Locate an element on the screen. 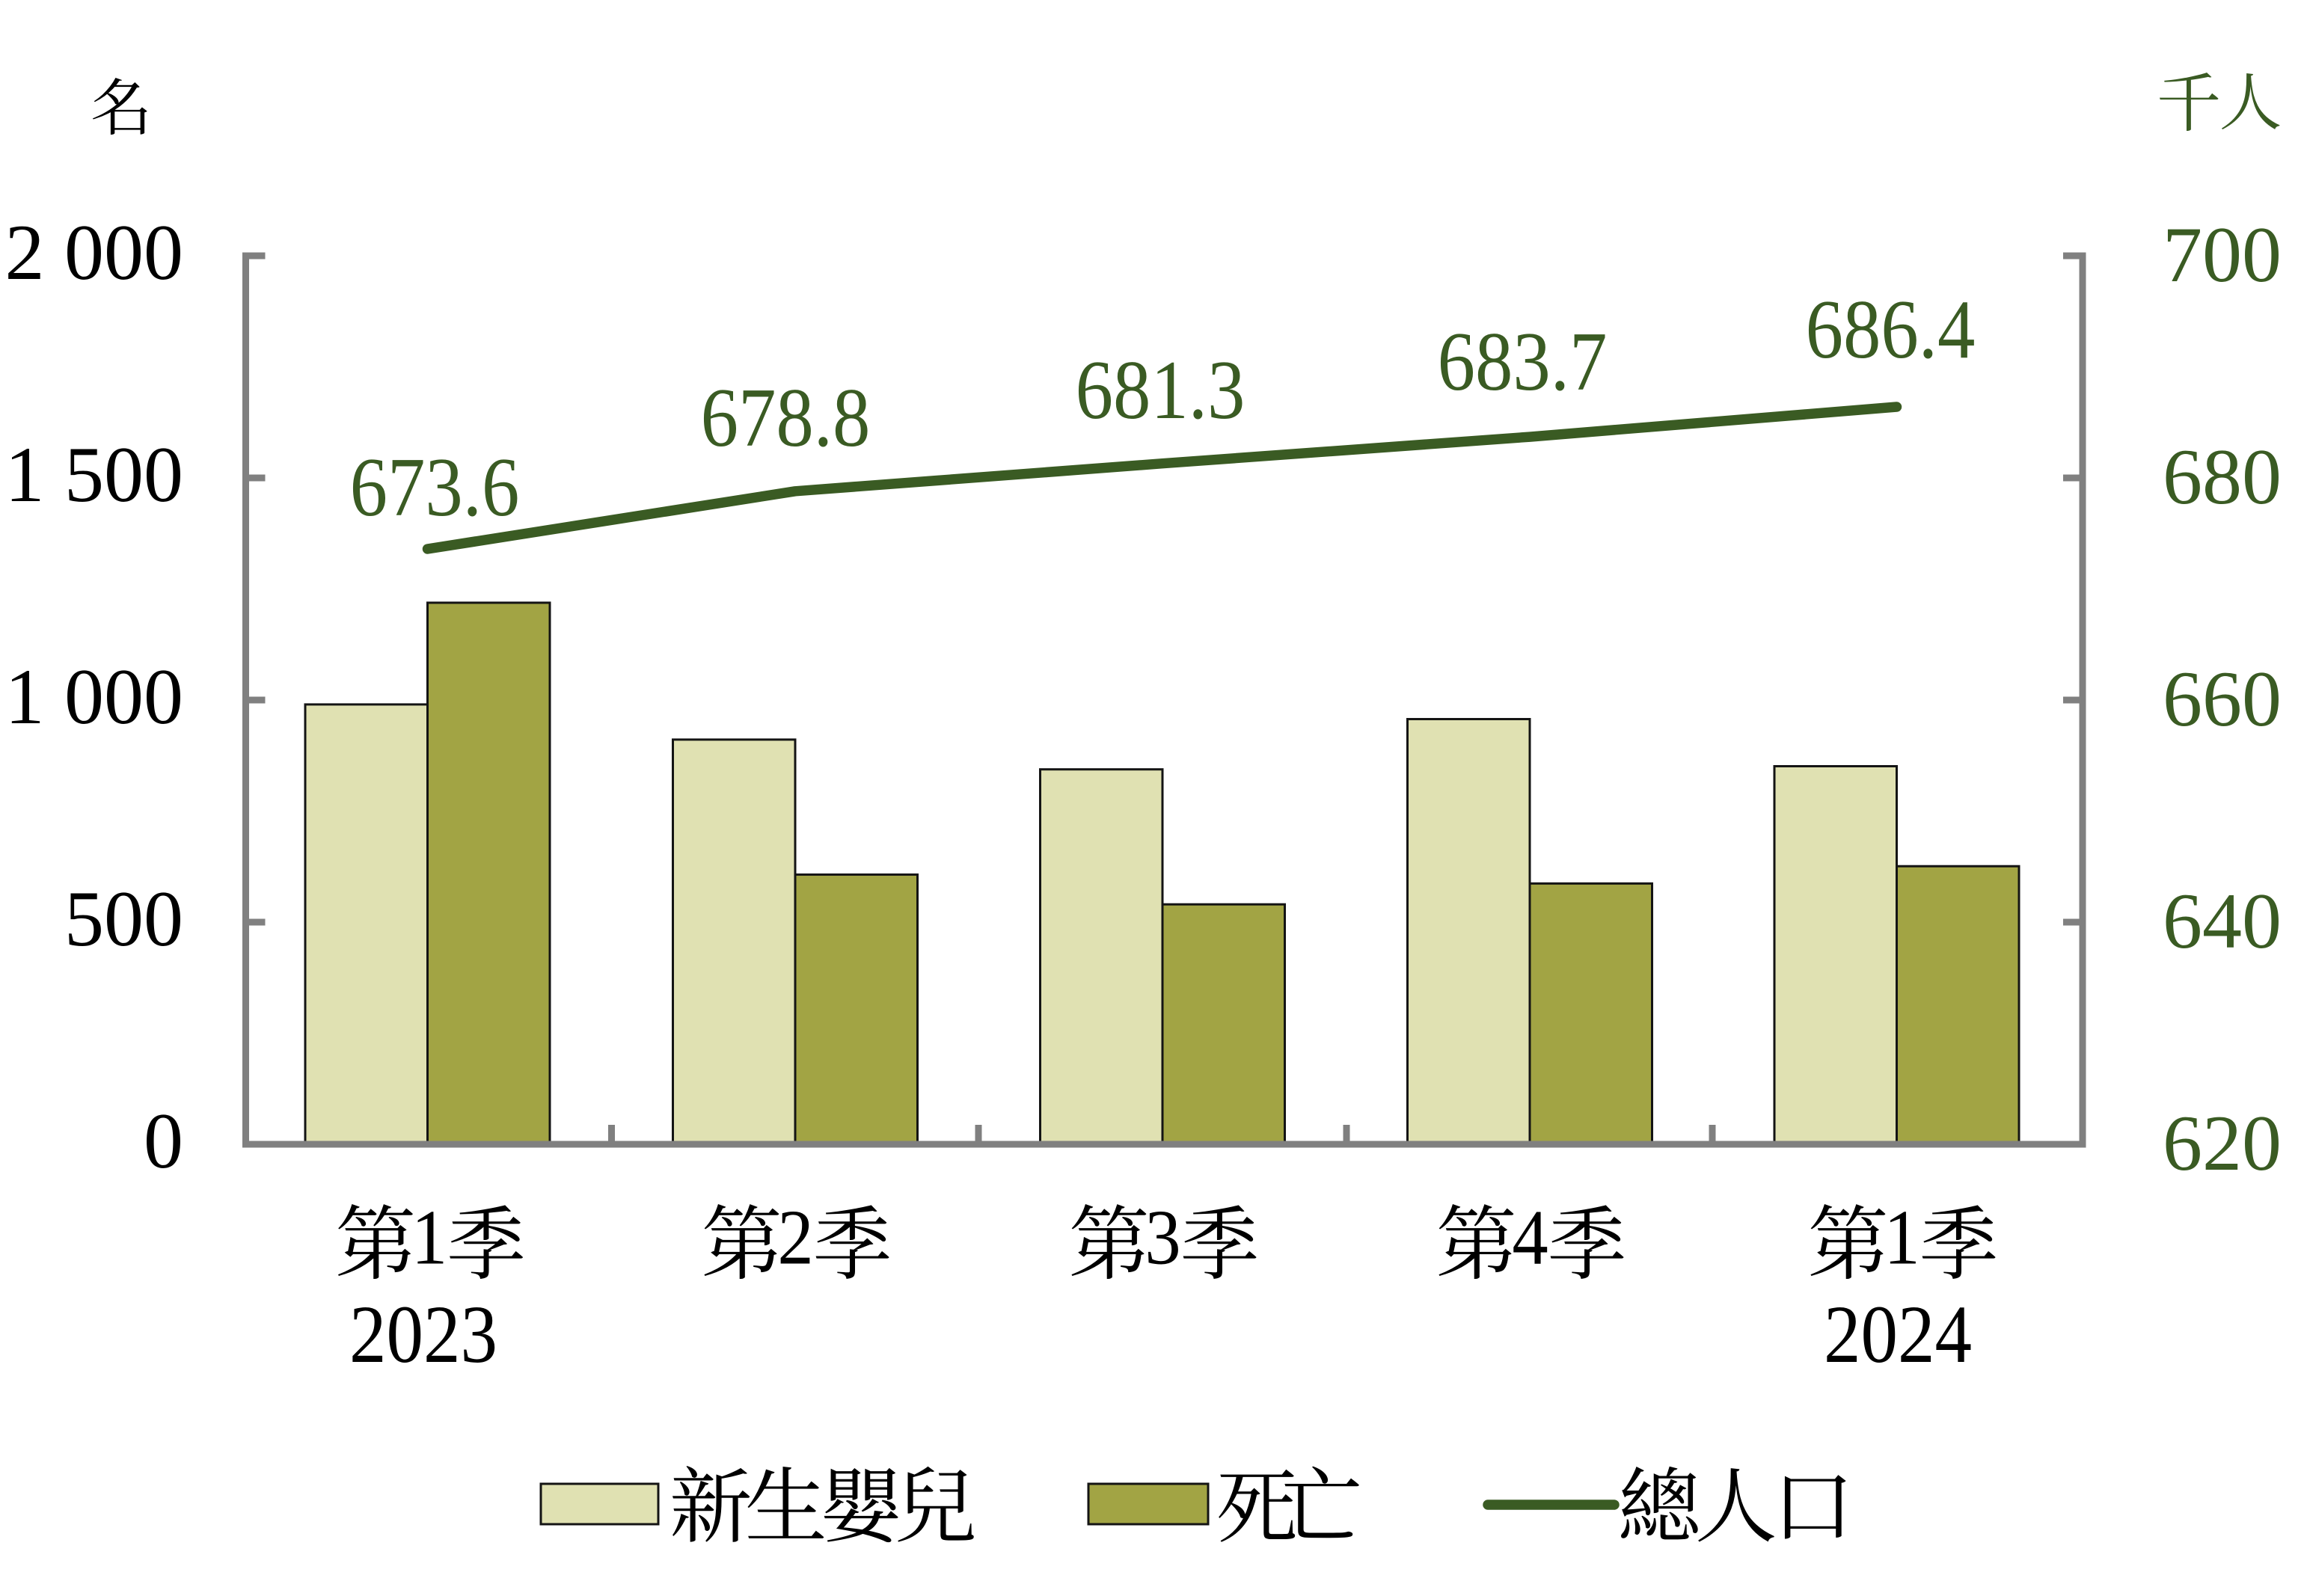 The width and height of the screenshot is (2304, 1596). svg-text: 2 is located at coordinates (795, 1237).